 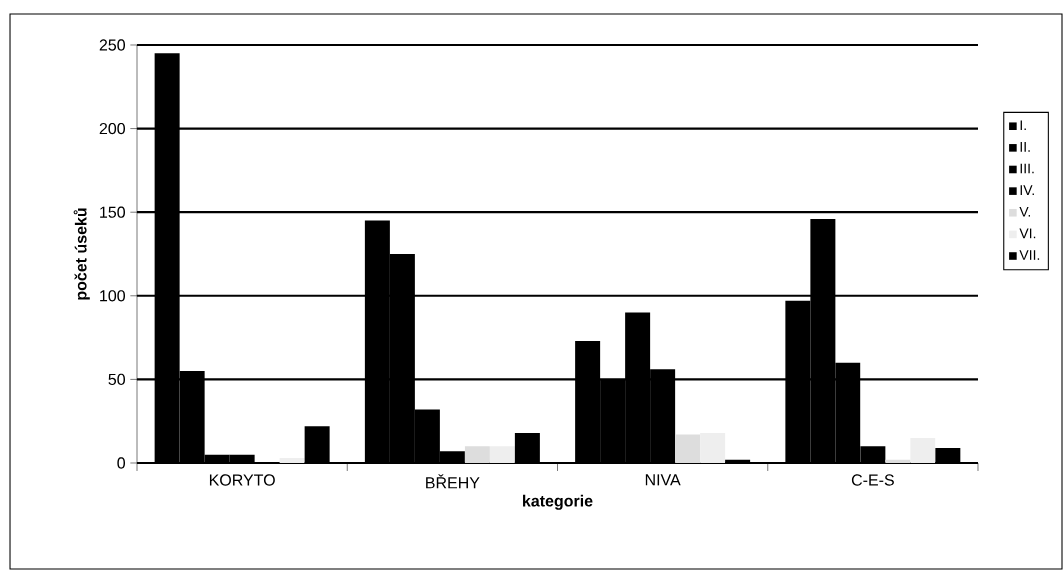 What do you see at coordinates (117, 379) in the screenshot?
I see `y-tick-label: 50` at bounding box center [117, 379].